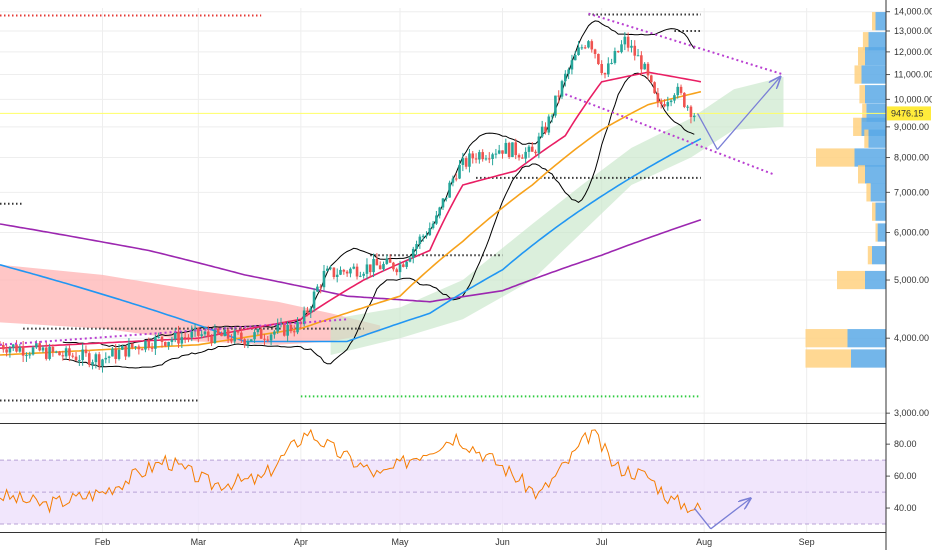 This screenshot has height=555, width=932. Describe the element at coordinates (911, 233) in the screenshot. I see `y-tick-label: 6,000.00` at that location.